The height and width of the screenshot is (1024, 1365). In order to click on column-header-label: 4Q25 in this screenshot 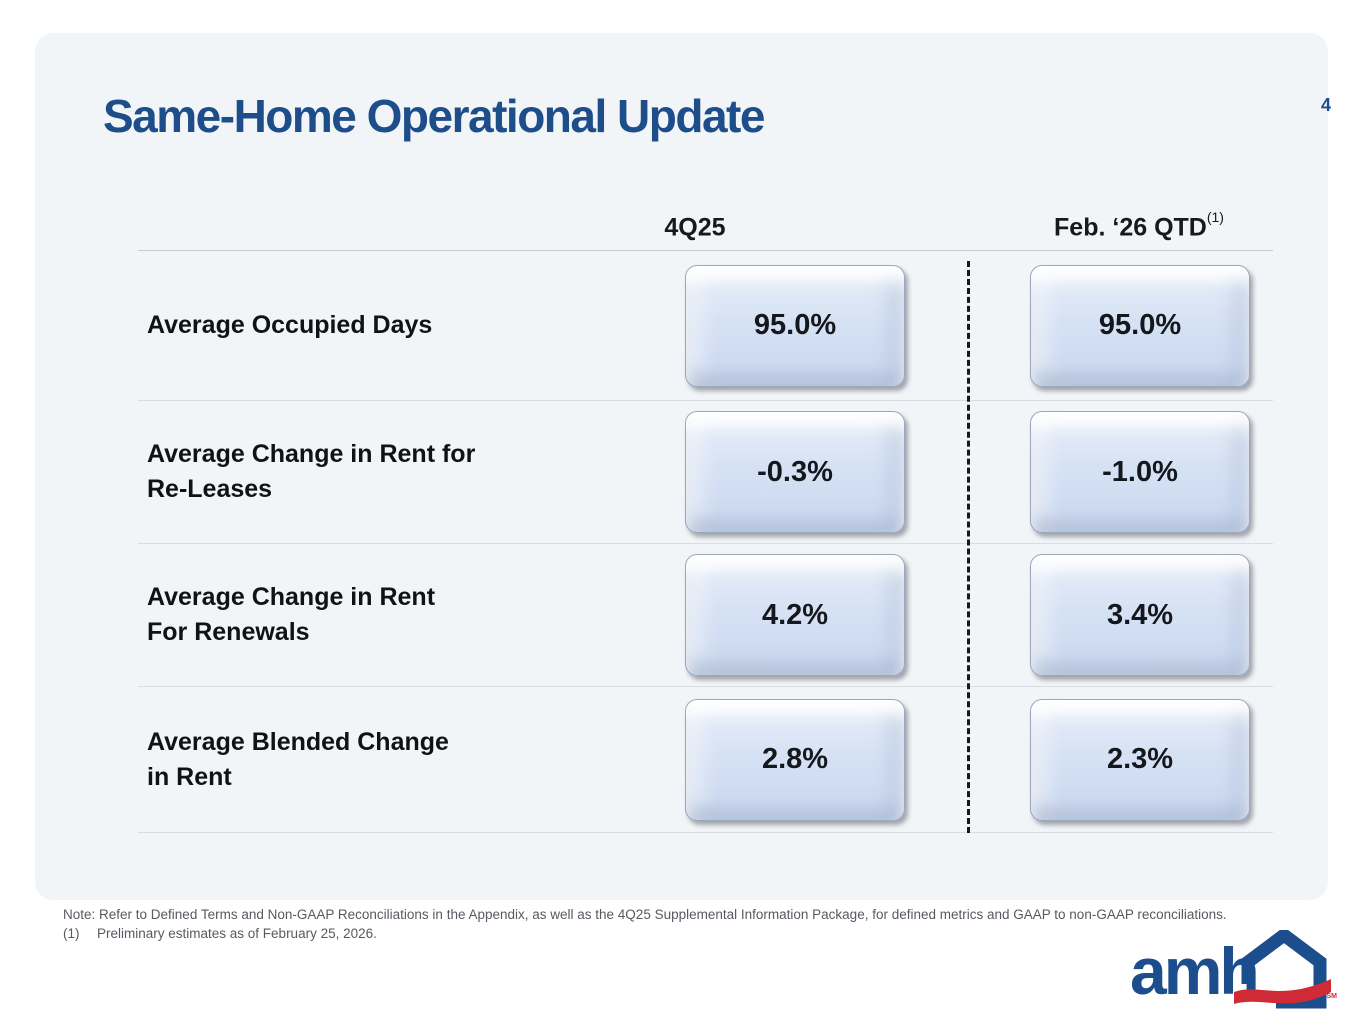, I will do `click(695, 227)`.